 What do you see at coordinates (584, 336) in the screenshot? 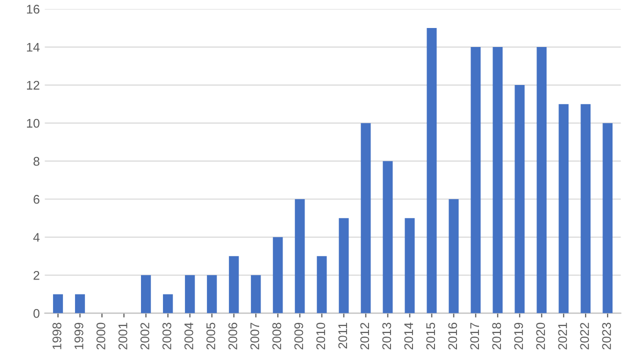
I see `x-tick-label: 2022` at bounding box center [584, 336].